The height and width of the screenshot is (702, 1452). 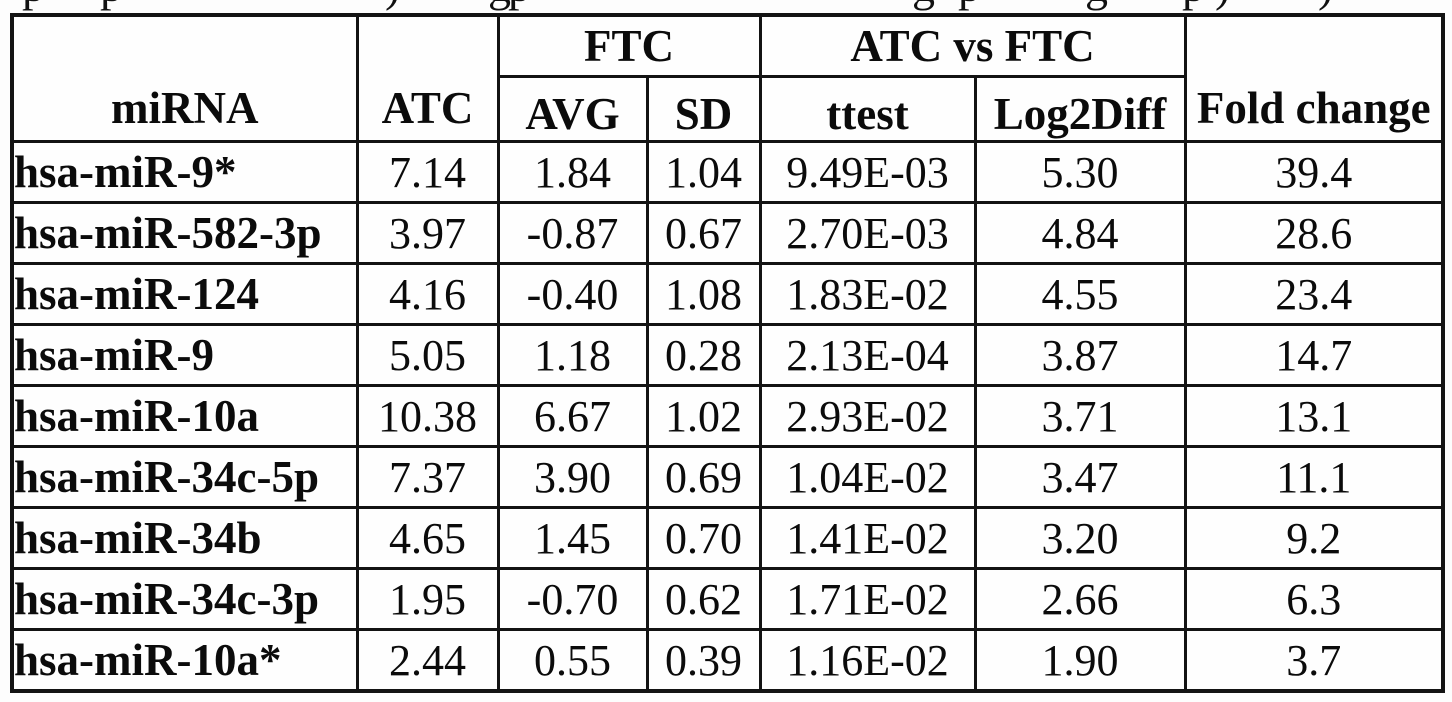 I want to click on table-row: hsa-miR-10a* 2.44 0.55 0.39 1.16E-02 1.90 3.7, so click(x=727, y=660).